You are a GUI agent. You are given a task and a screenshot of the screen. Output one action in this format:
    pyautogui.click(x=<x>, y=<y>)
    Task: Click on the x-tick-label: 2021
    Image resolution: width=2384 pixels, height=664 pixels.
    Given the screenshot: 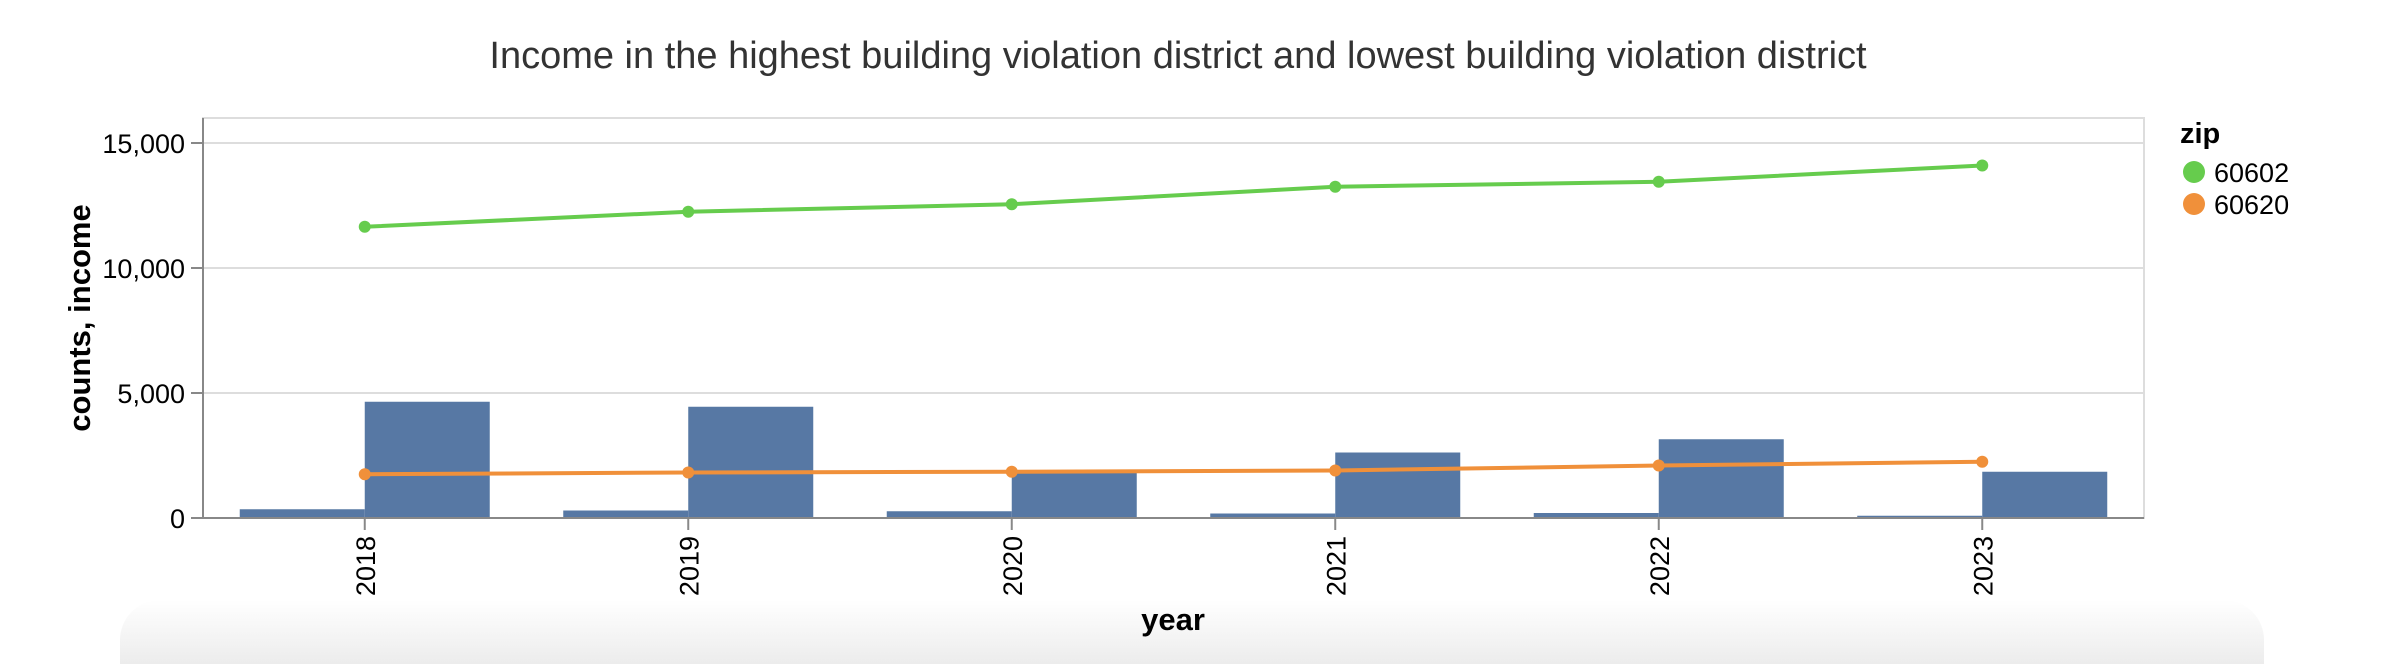 What is the action you would take?
    pyautogui.click(x=1336, y=566)
    